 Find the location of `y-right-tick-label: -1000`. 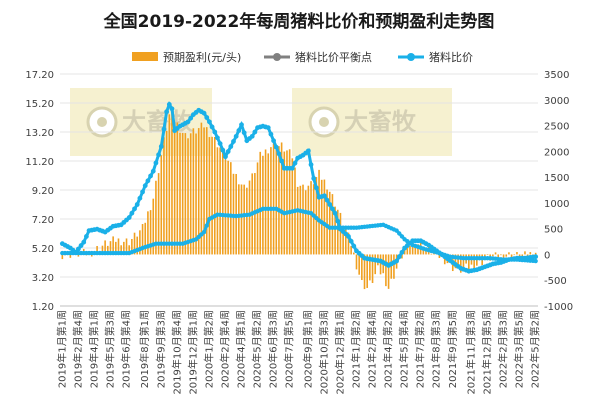

y-right-tick-label: -1000 is located at coordinates (558, 307).